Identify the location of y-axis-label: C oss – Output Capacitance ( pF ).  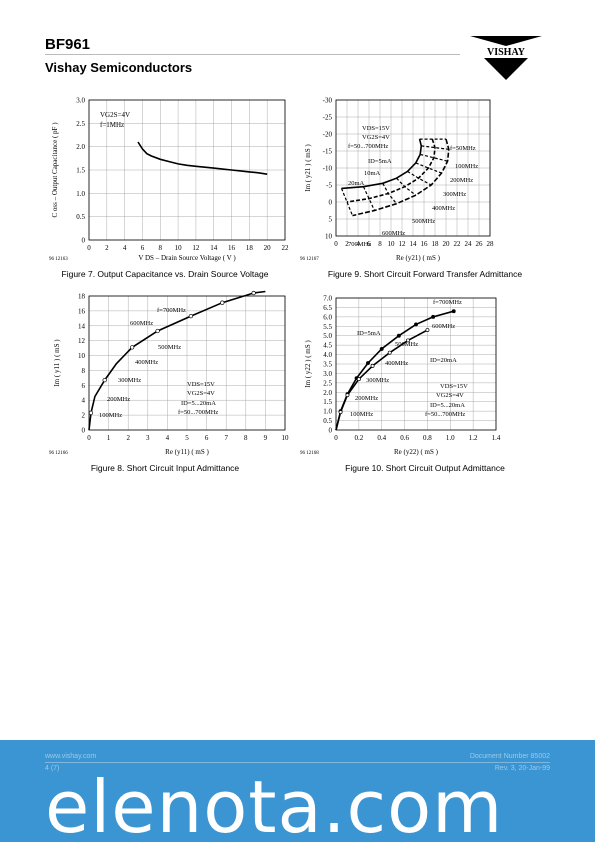
(55, 170).